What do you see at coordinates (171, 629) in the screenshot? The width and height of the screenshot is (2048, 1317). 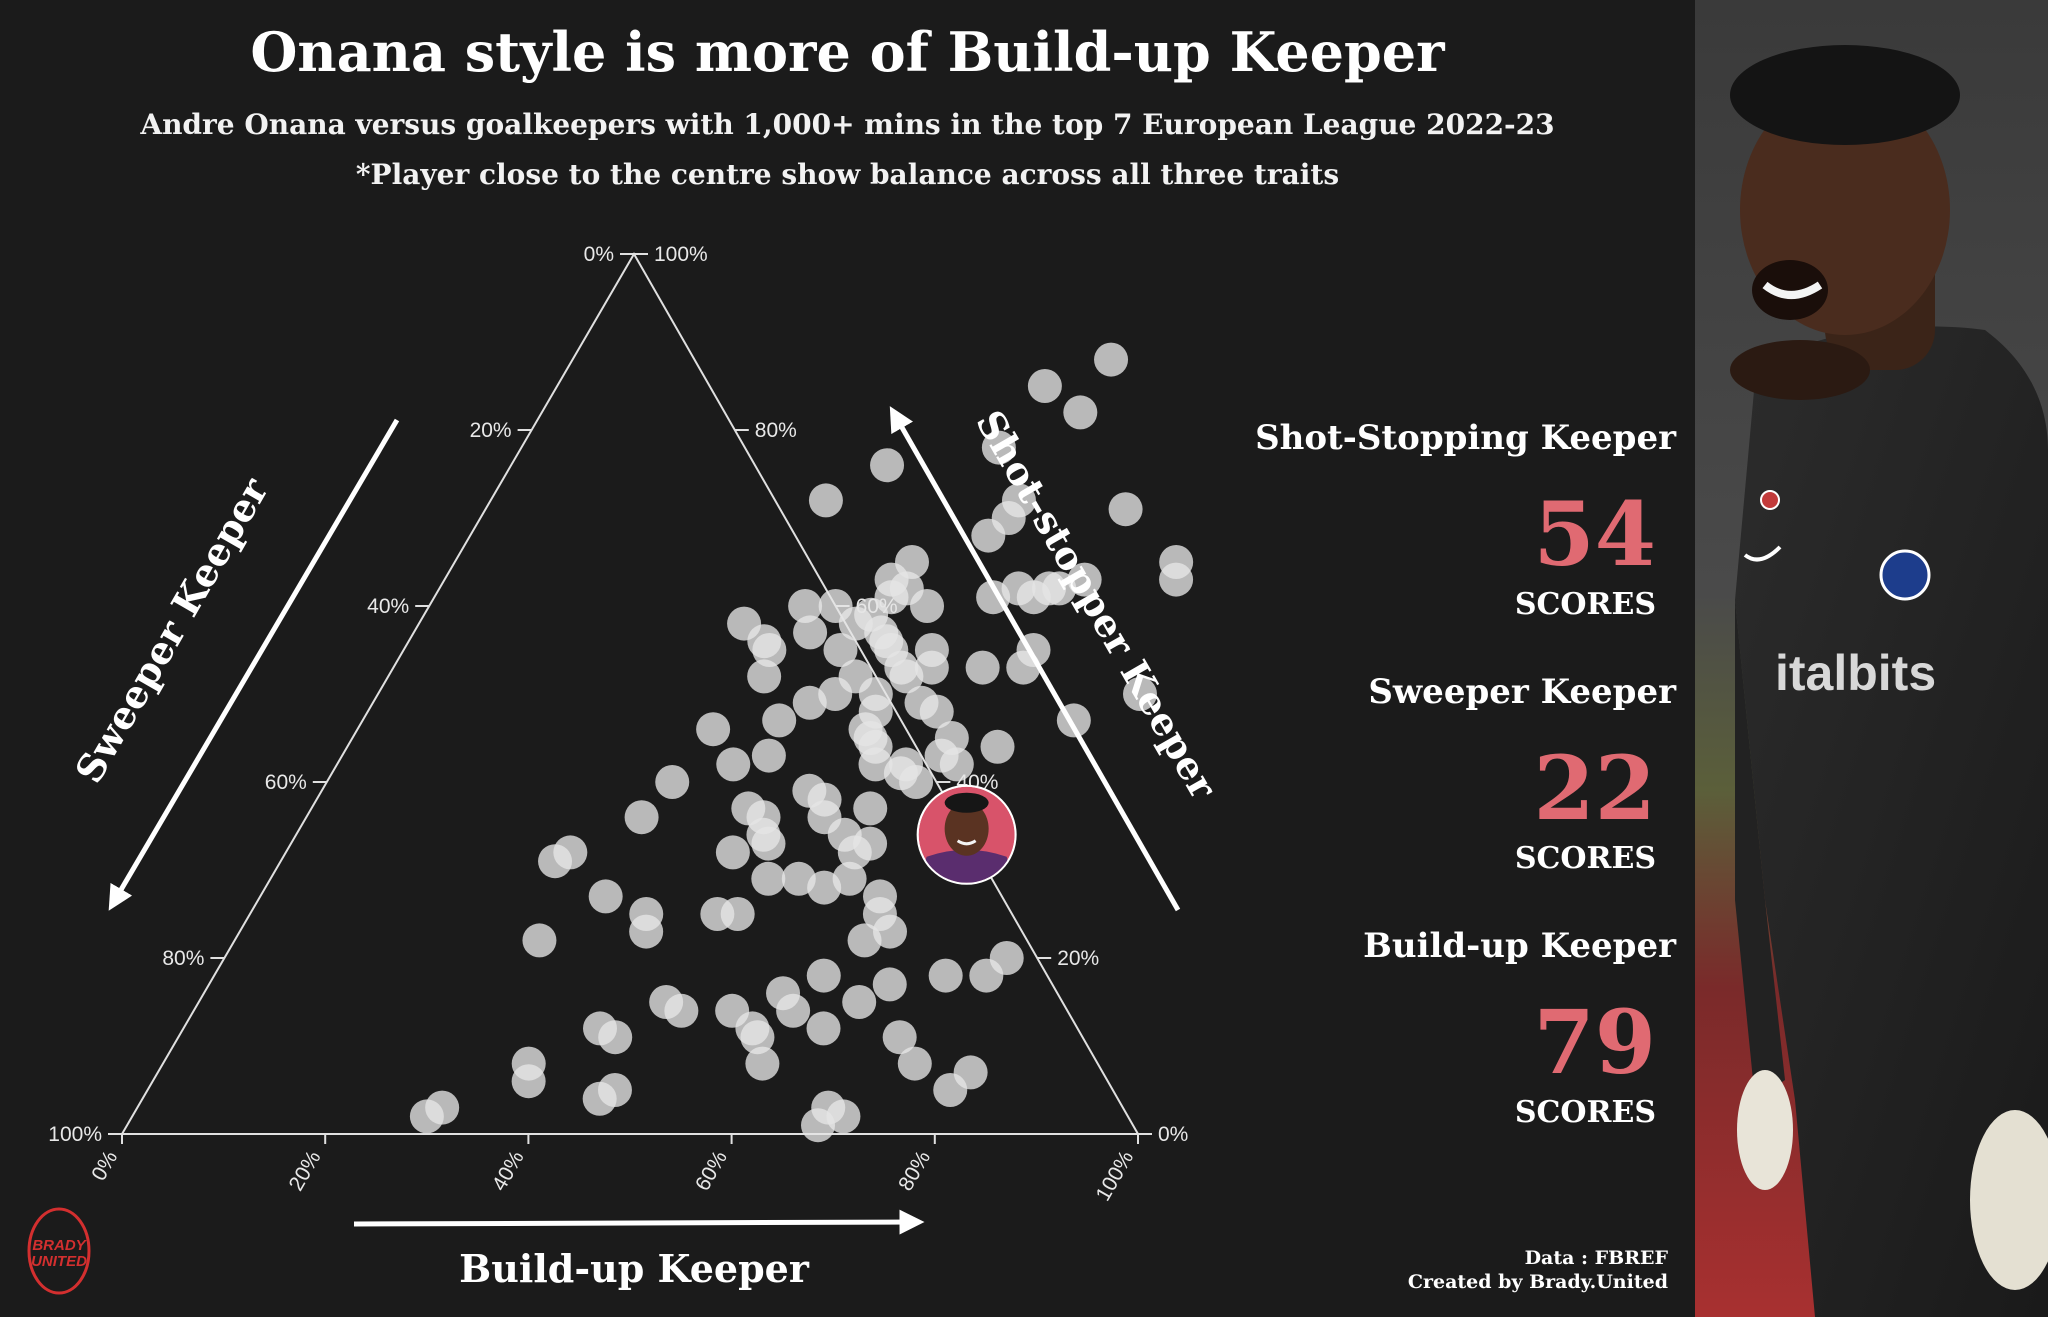 I see `sweeper-axis-label: Sweeper Keeper` at bounding box center [171, 629].